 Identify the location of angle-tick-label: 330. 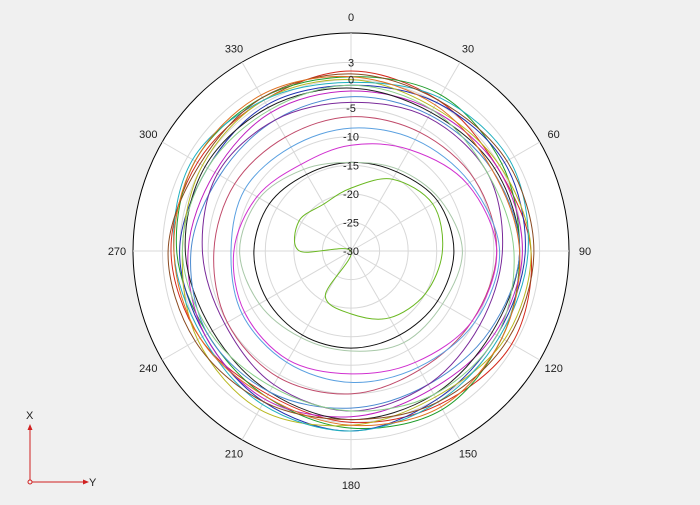
(234, 49).